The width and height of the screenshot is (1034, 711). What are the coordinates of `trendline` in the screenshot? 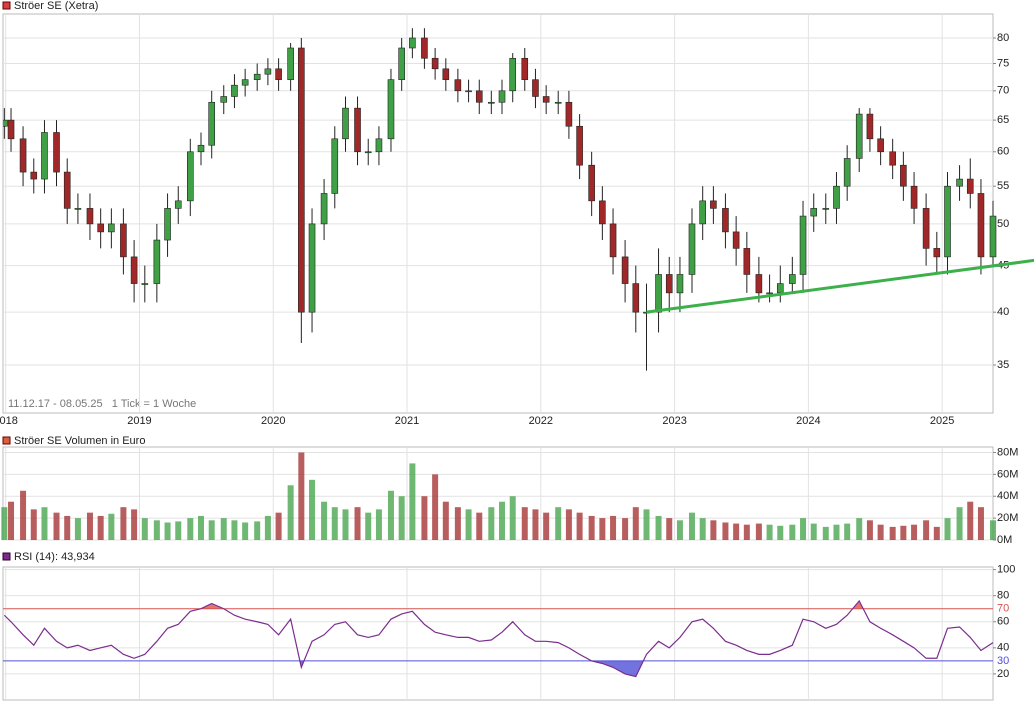 It's located at (840, 286).